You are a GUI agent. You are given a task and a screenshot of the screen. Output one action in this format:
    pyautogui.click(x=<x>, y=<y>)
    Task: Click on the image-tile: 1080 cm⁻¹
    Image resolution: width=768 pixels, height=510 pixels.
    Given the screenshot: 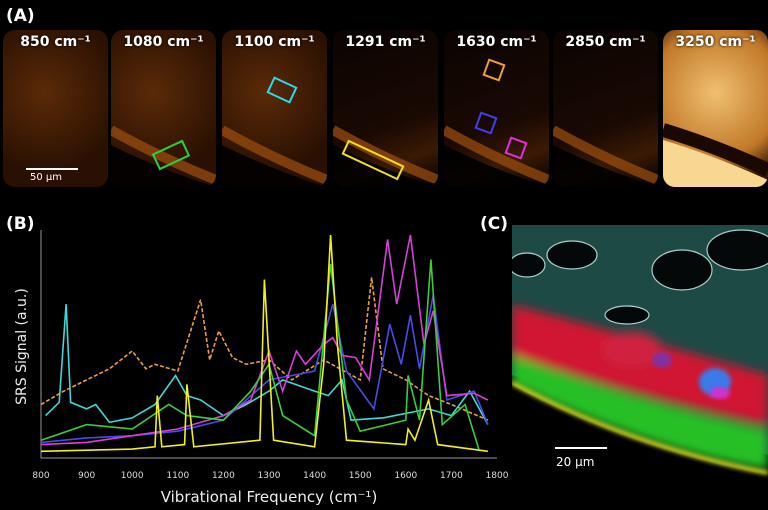 What is the action you would take?
    pyautogui.click(x=163, y=108)
    